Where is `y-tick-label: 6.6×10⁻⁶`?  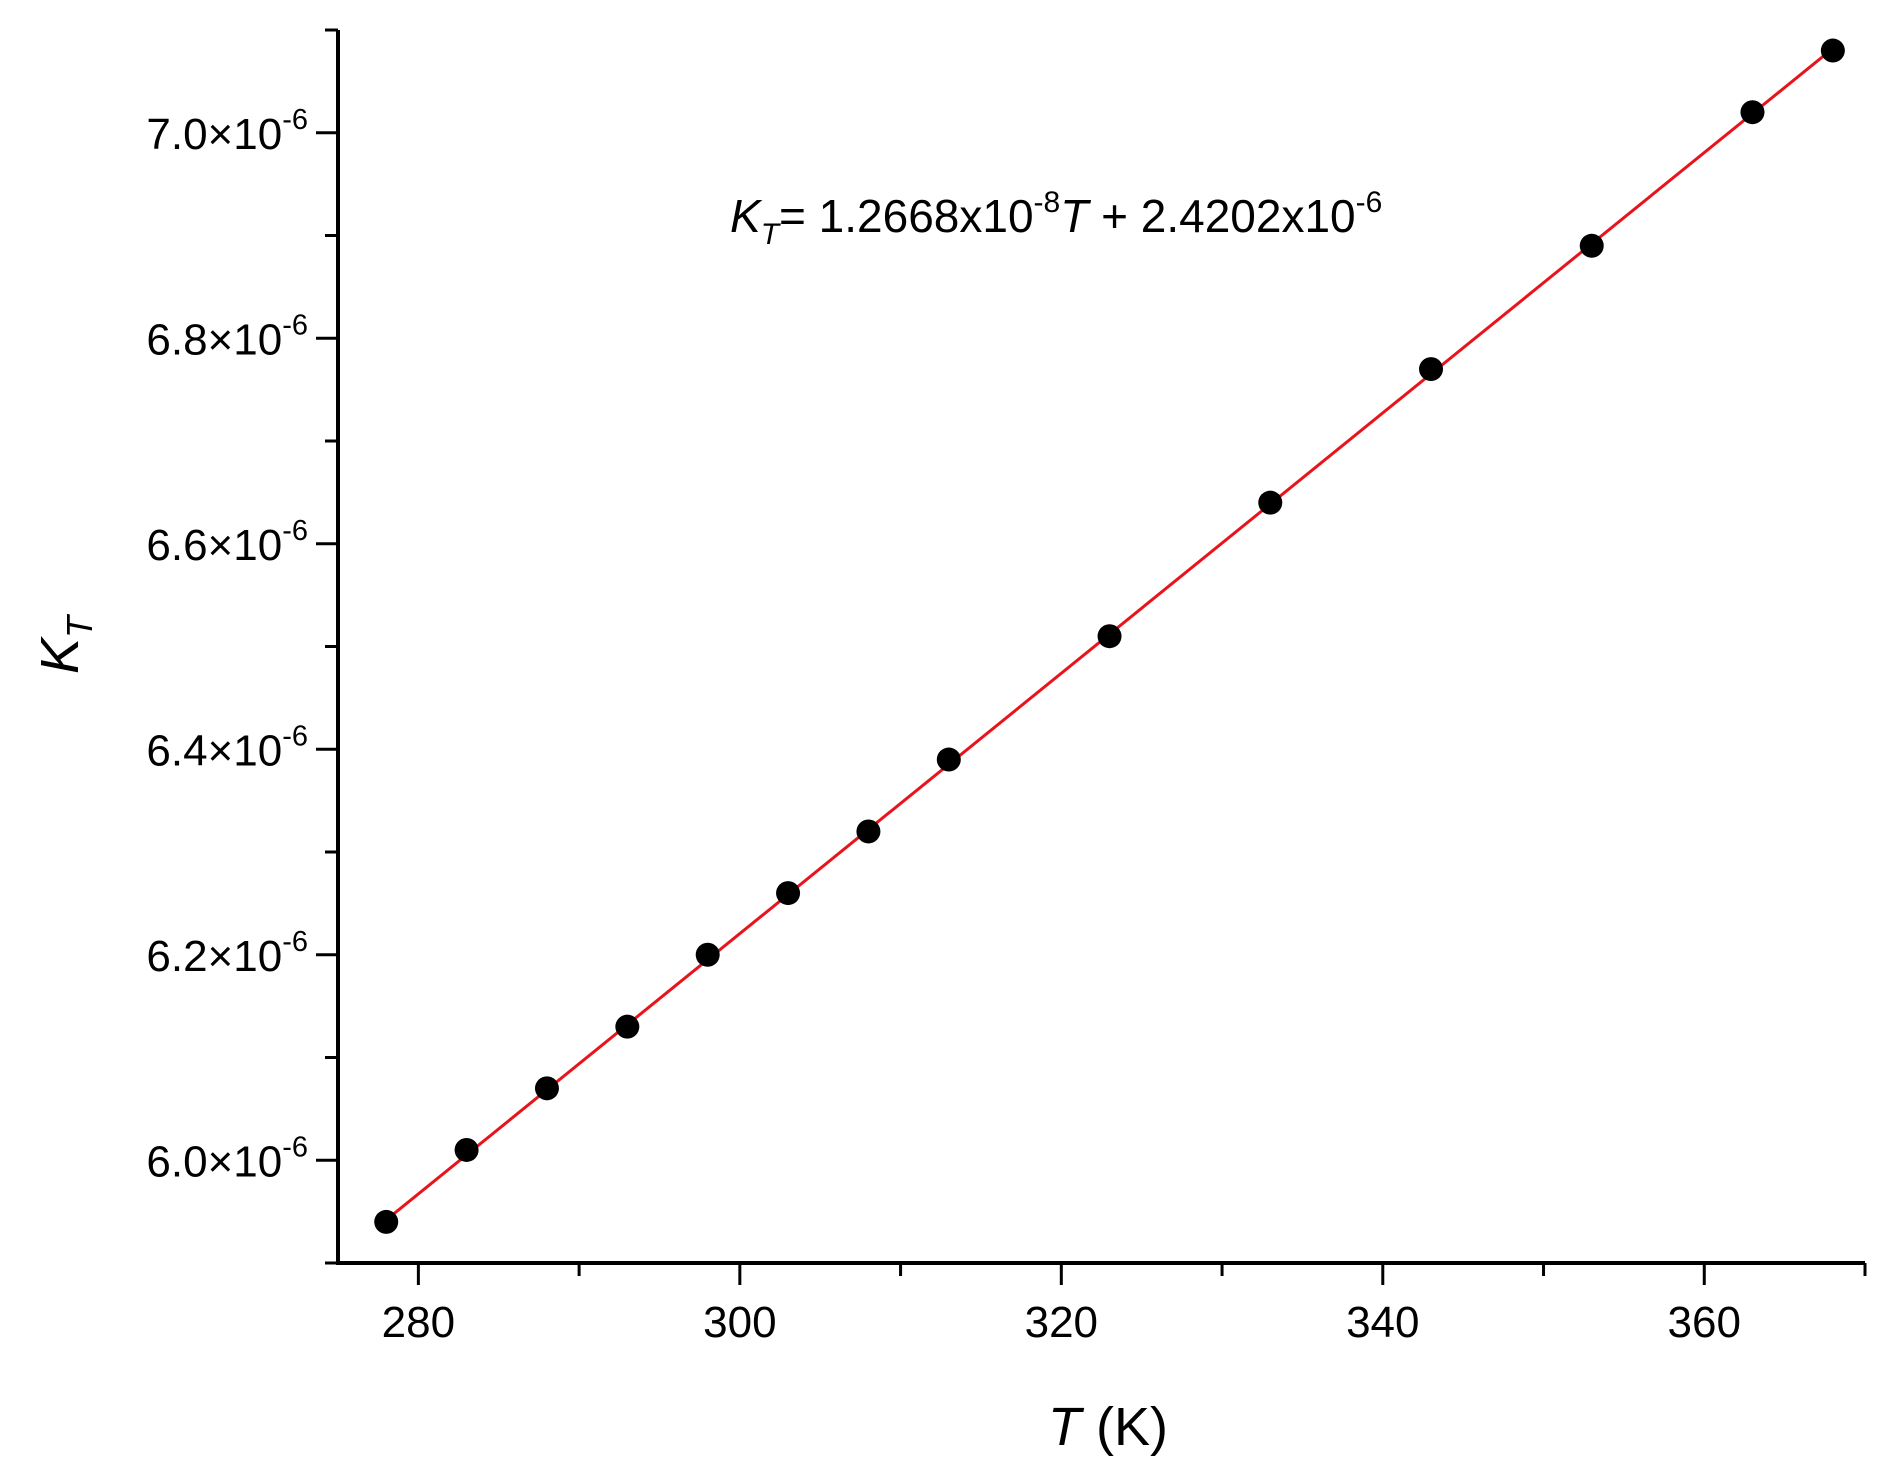 y-tick-label: 6.6×10⁻⁶ is located at coordinates (227, 542).